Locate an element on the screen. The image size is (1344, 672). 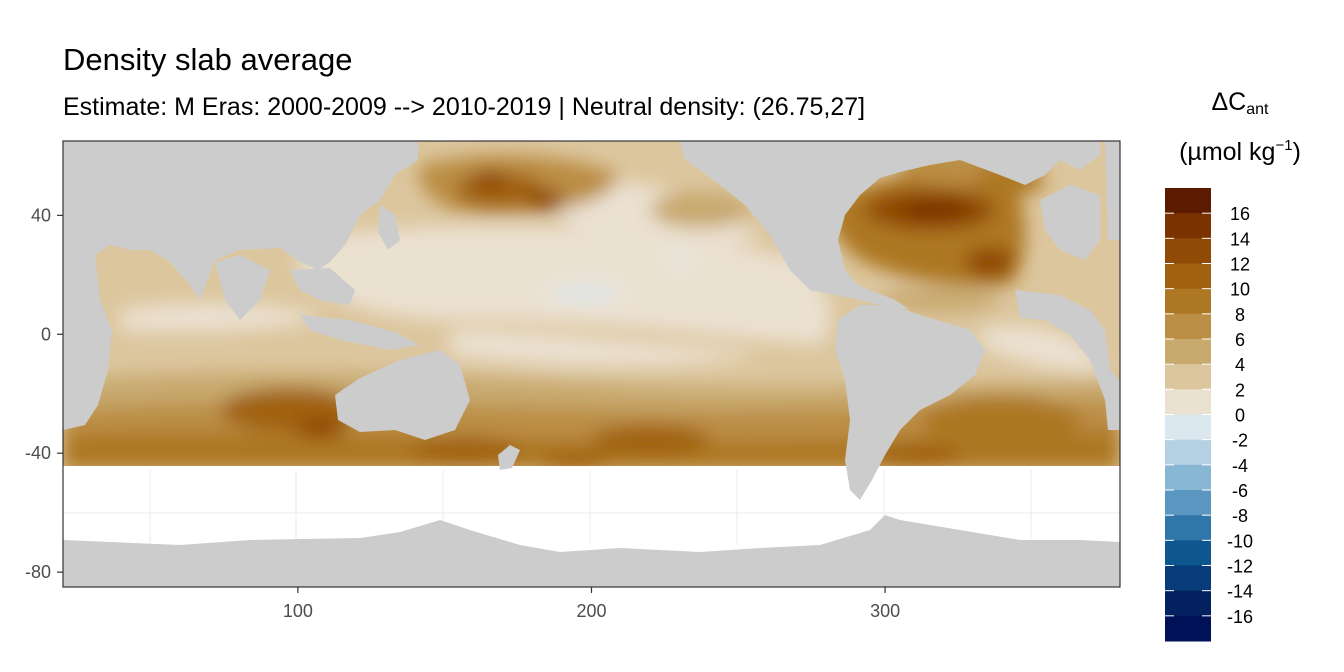
legend-variable-main: ΔC is located at coordinates (1229, 102).